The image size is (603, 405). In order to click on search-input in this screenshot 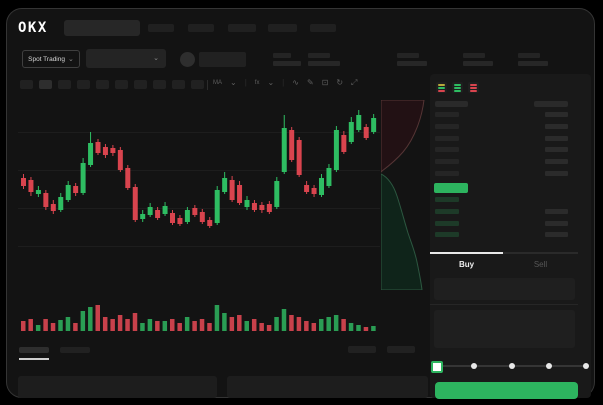, I will do `click(102, 28)`.